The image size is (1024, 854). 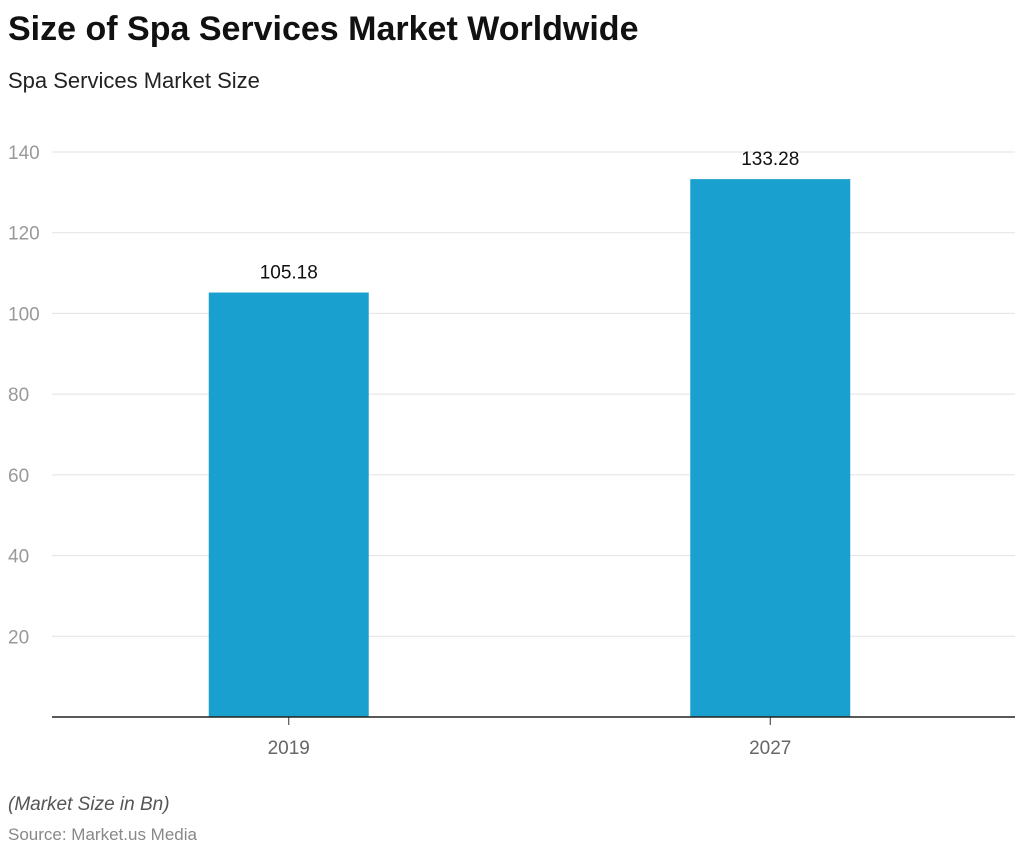 I want to click on x-tick-label: 2027, so click(x=770, y=748).